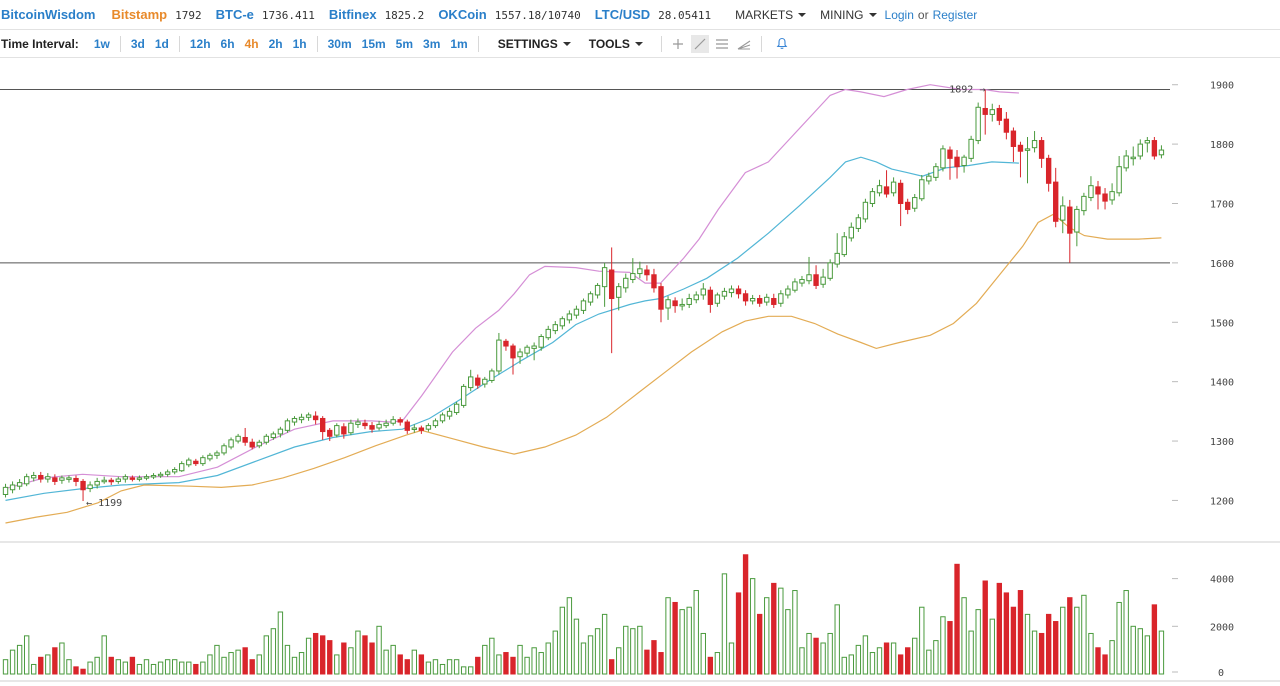  I want to click on interval-3m: 3m, so click(432, 43).